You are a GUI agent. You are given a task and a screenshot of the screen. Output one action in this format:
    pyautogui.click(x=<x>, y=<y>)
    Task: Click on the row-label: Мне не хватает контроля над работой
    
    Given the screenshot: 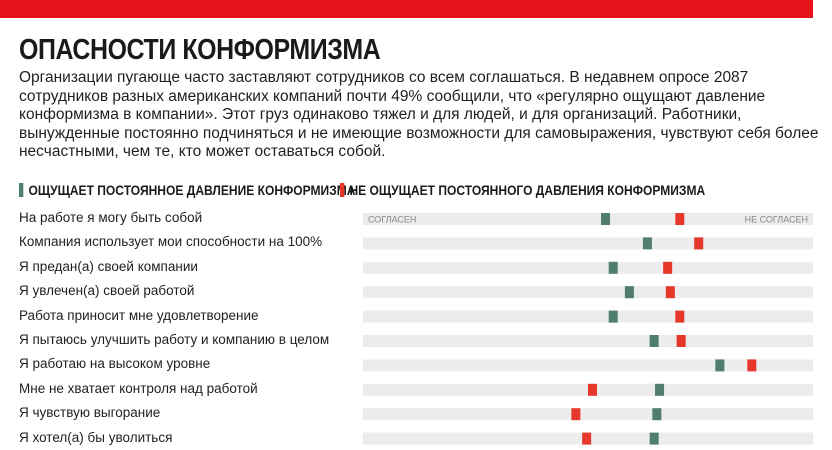 What is the action you would take?
    pyautogui.click(x=138, y=388)
    